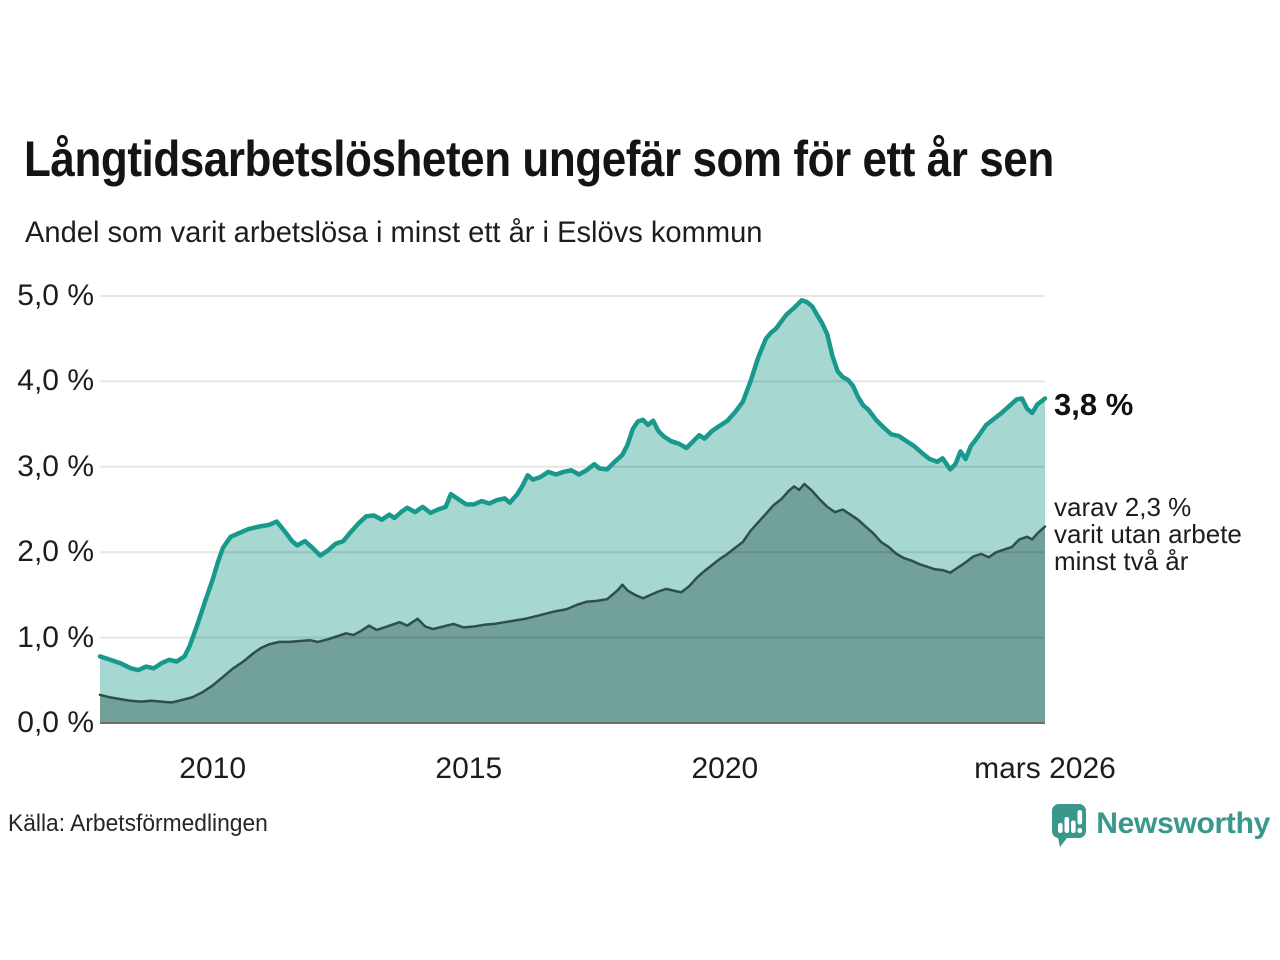  What do you see at coordinates (1067, 825) in the screenshot?
I see `bar-tall` at bounding box center [1067, 825].